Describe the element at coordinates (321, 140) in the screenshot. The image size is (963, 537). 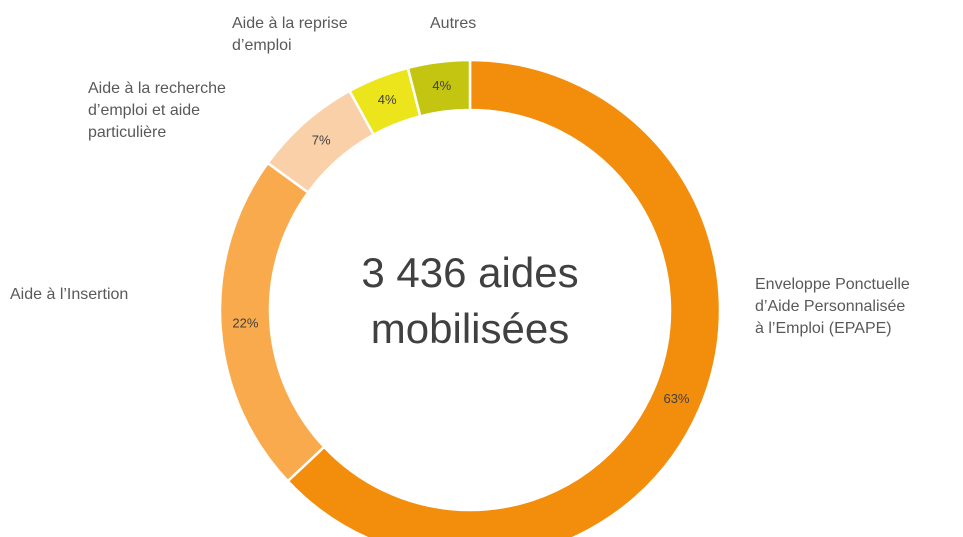
I see `value-label: 7%` at that location.